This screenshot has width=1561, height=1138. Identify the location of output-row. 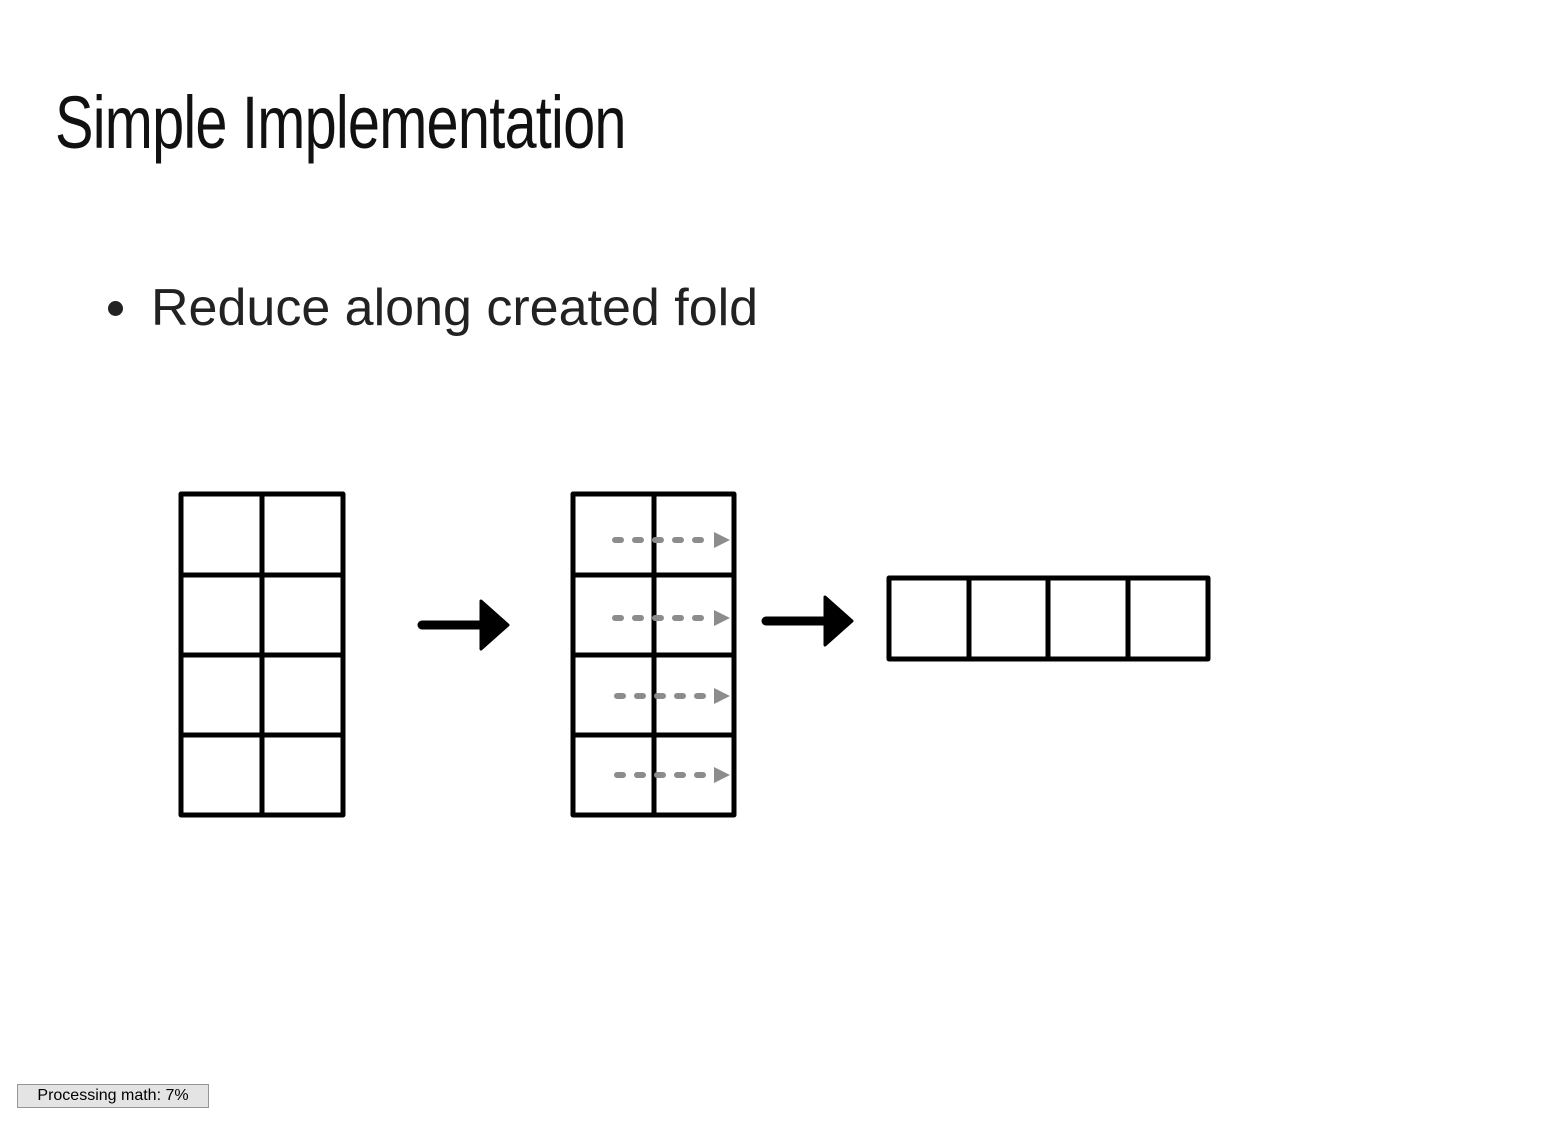
(1048, 618).